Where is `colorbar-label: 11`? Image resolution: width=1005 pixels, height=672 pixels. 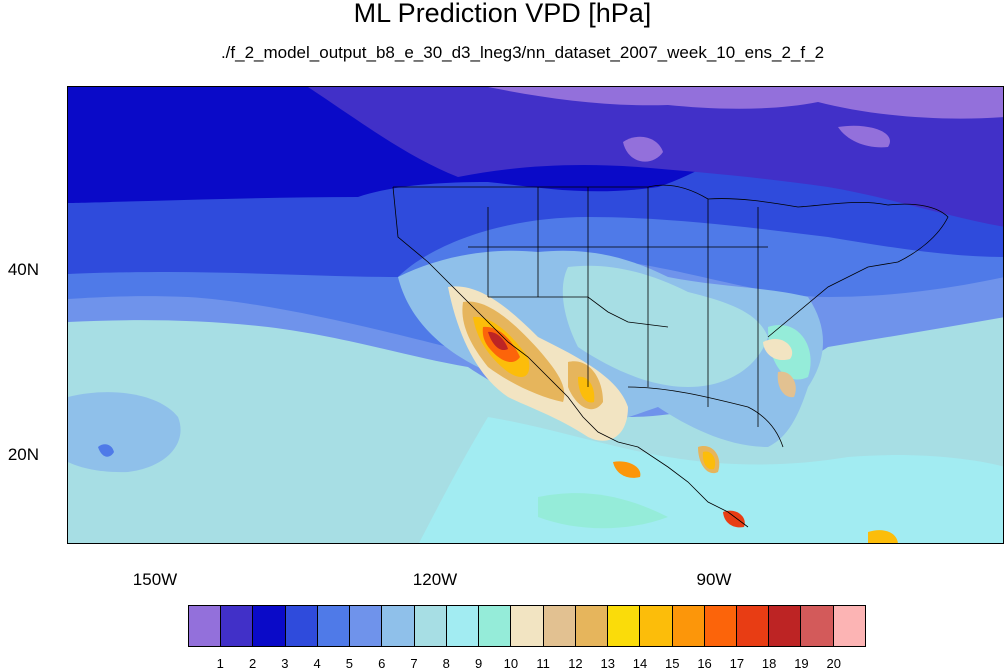
colorbar-label: 11 is located at coordinates (543, 663).